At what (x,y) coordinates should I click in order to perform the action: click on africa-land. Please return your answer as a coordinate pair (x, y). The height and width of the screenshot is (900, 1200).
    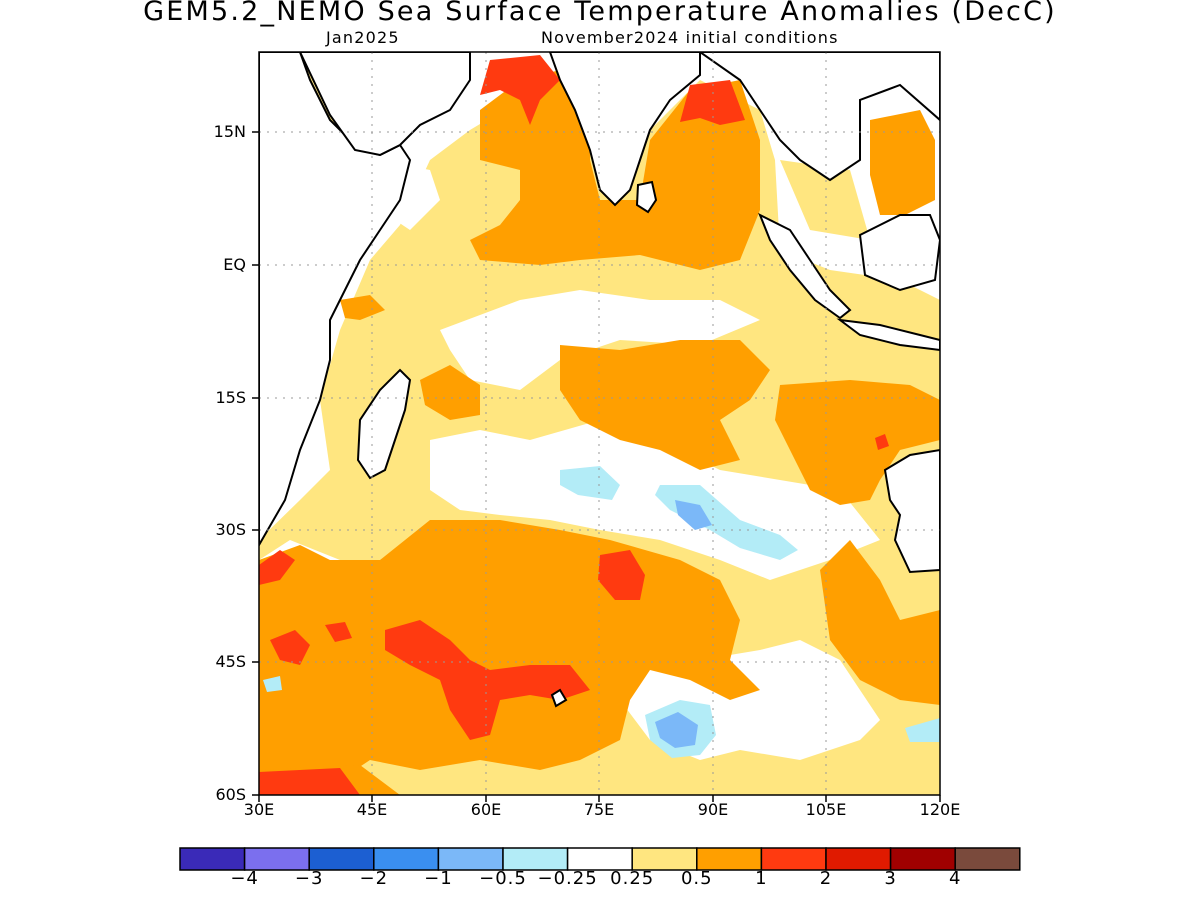
    Looking at the image, I should click on (335, 299).